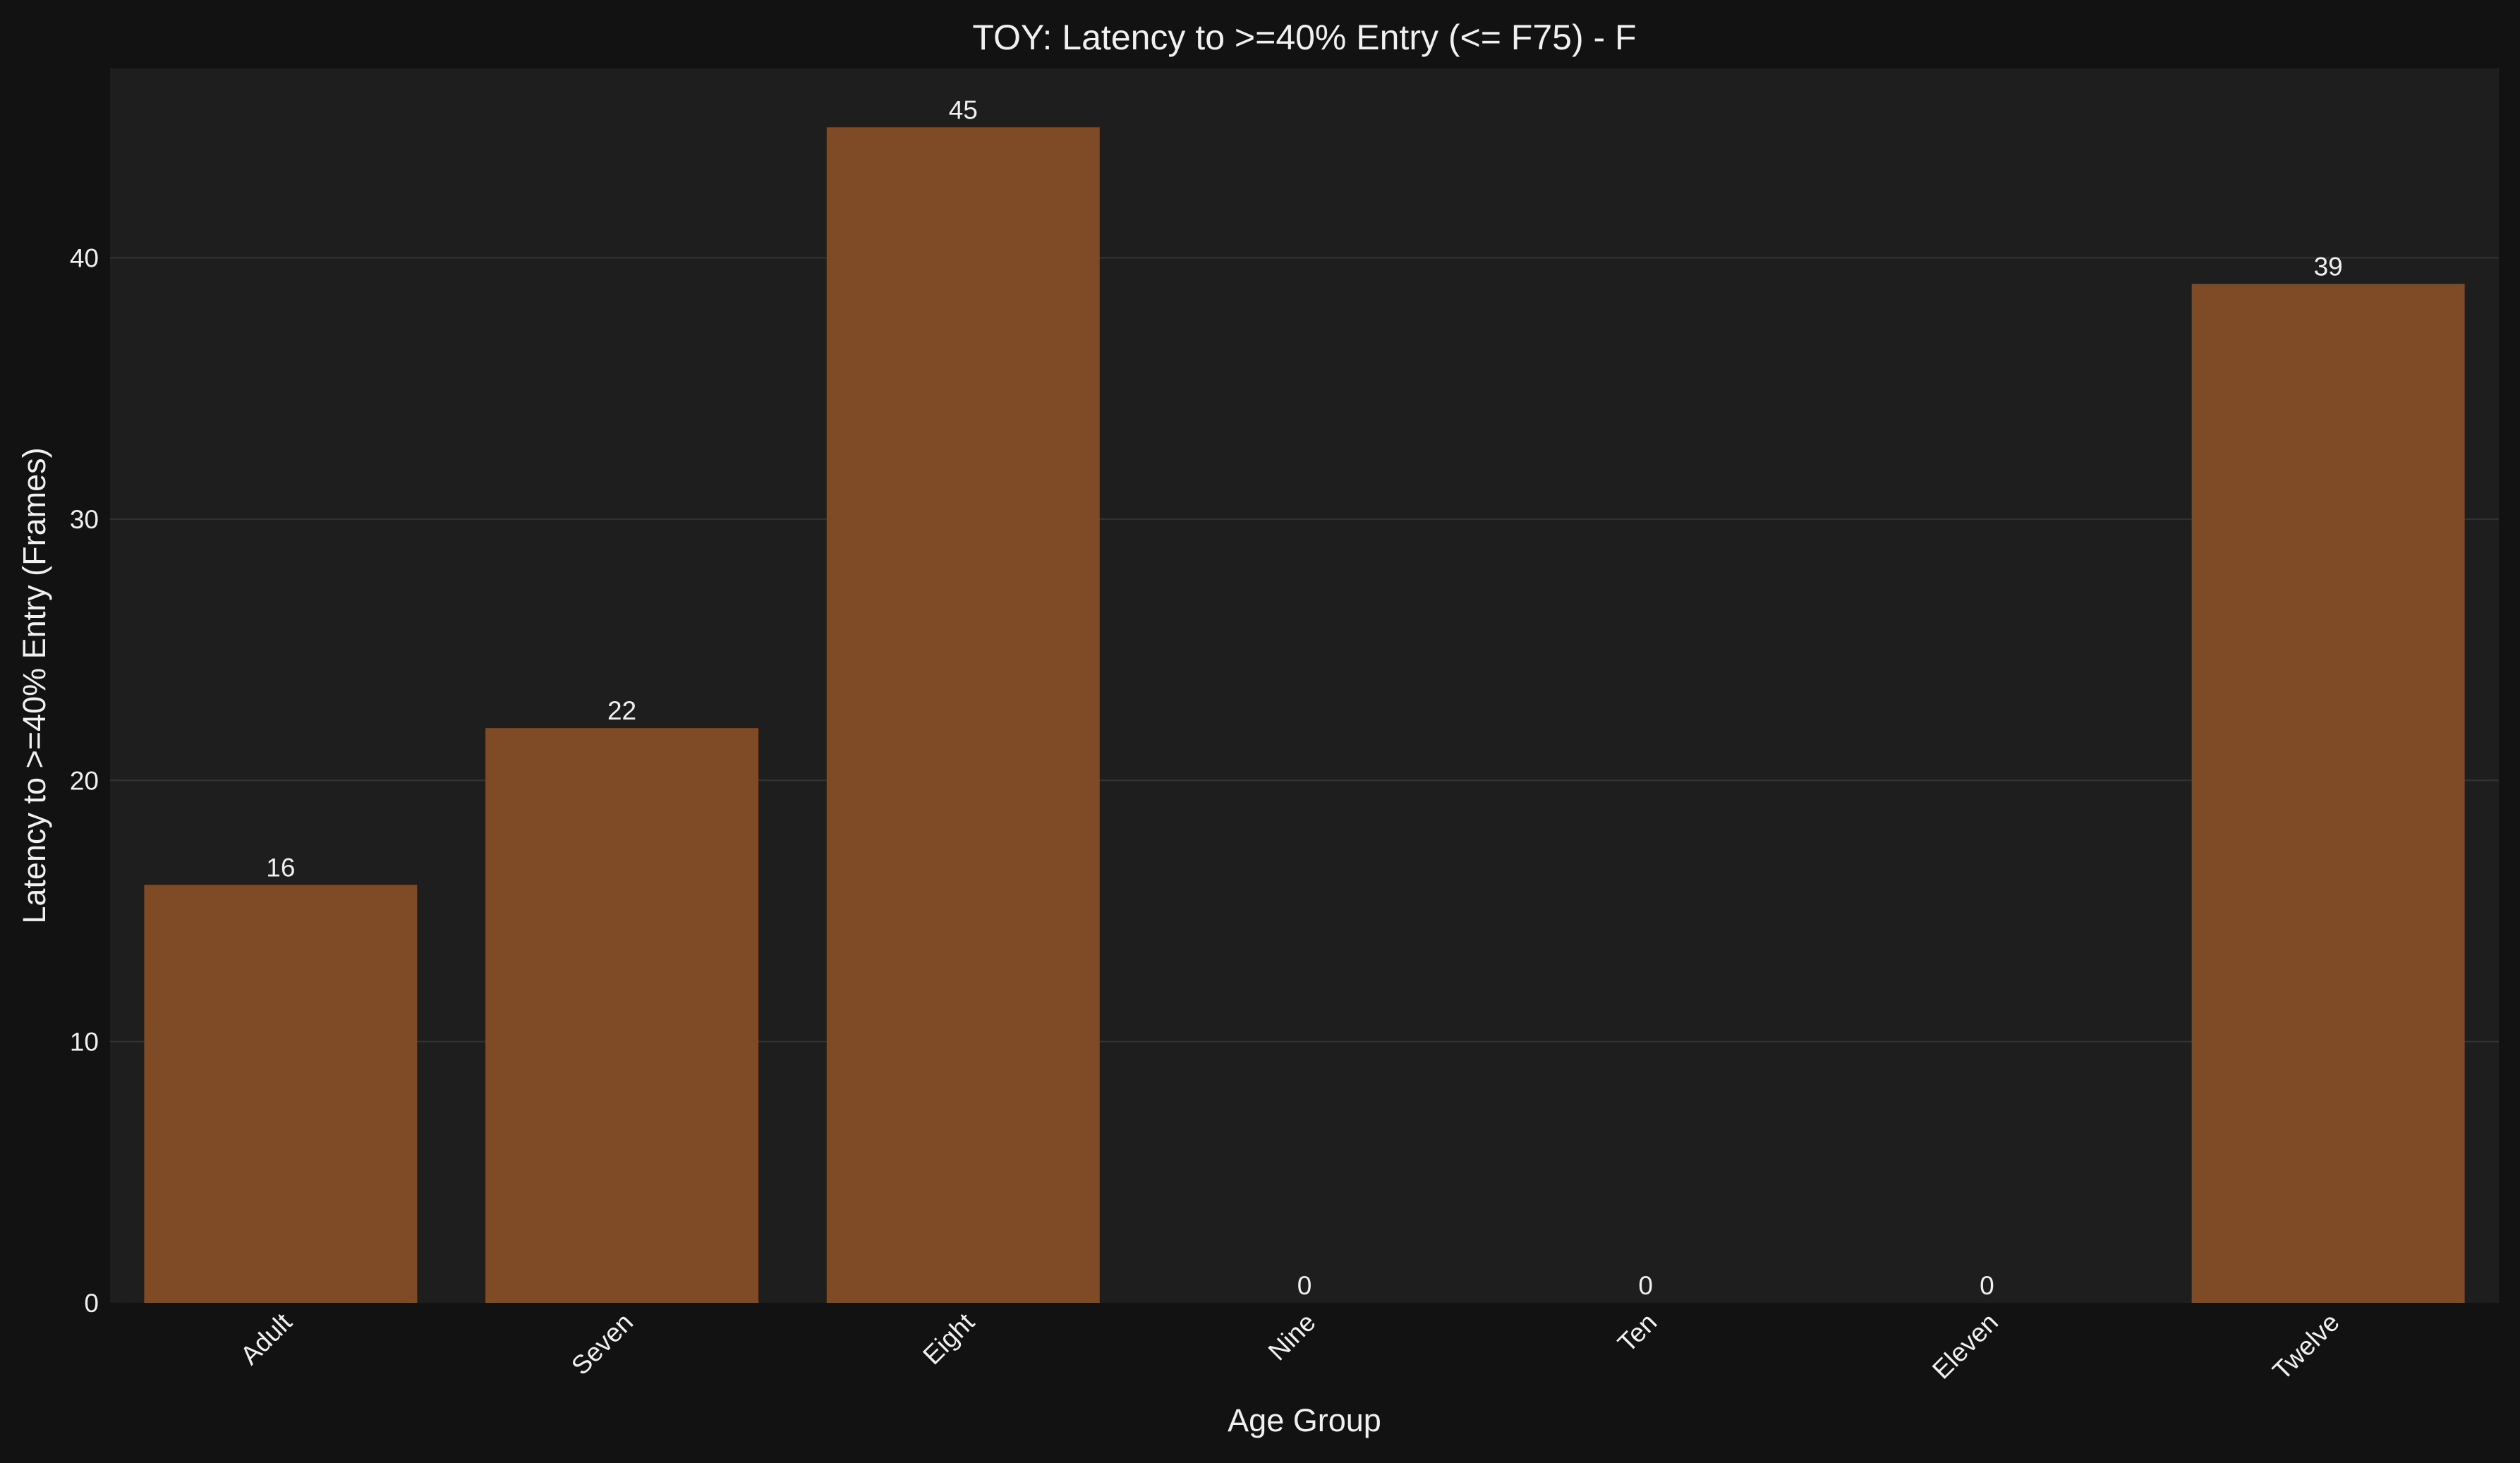 The height and width of the screenshot is (1463, 2520). I want to click on y-tick-label: 0, so click(91, 1303).